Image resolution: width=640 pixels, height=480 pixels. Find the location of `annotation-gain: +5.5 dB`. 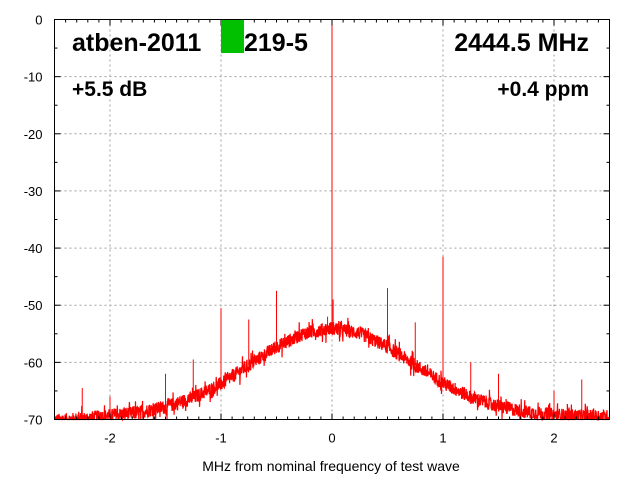

annotation-gain: +5.5 dB is located at coordinates (109, 89).